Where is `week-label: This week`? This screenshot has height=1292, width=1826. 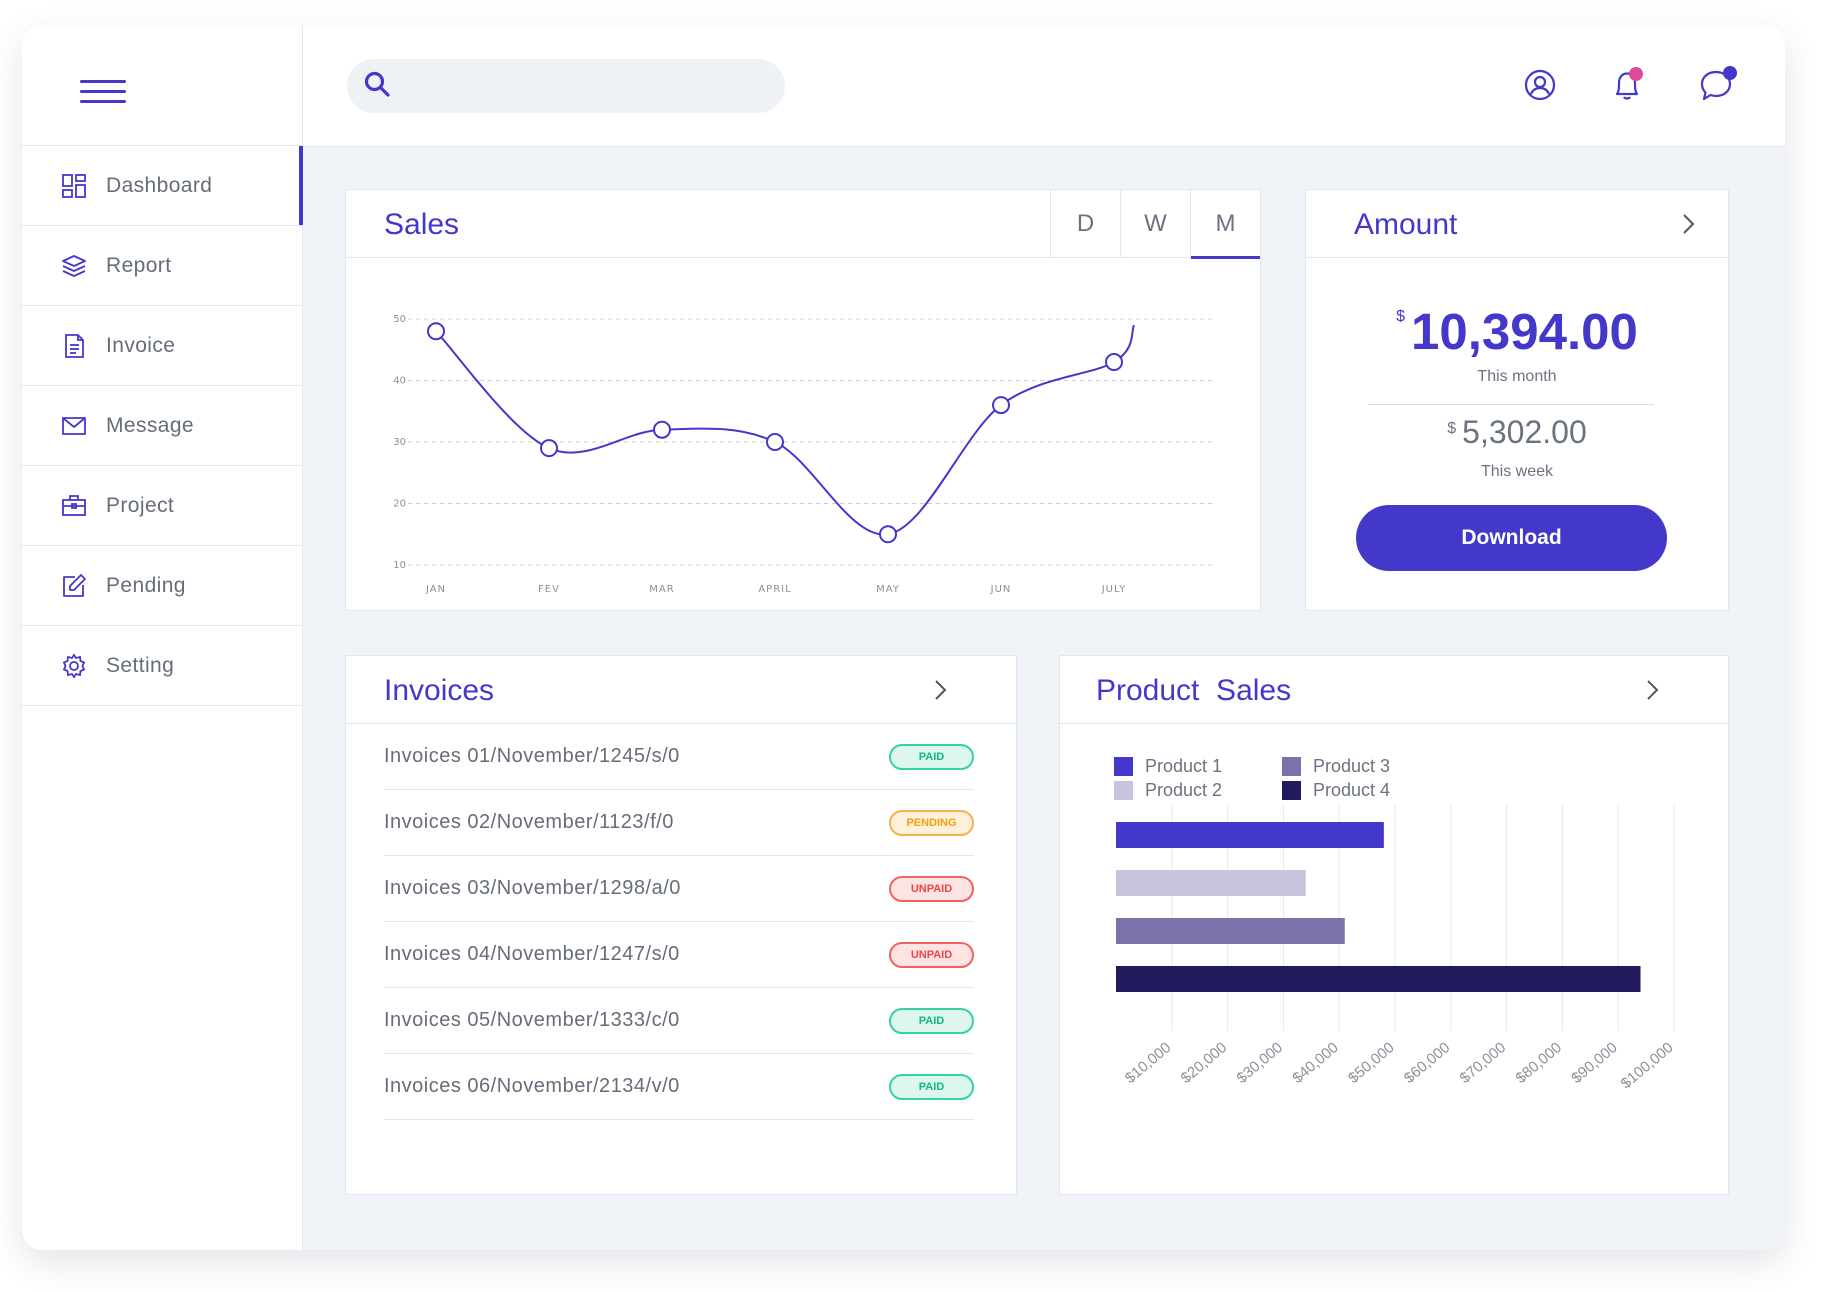
week-label: This week is located at coordinates (1517, 471).